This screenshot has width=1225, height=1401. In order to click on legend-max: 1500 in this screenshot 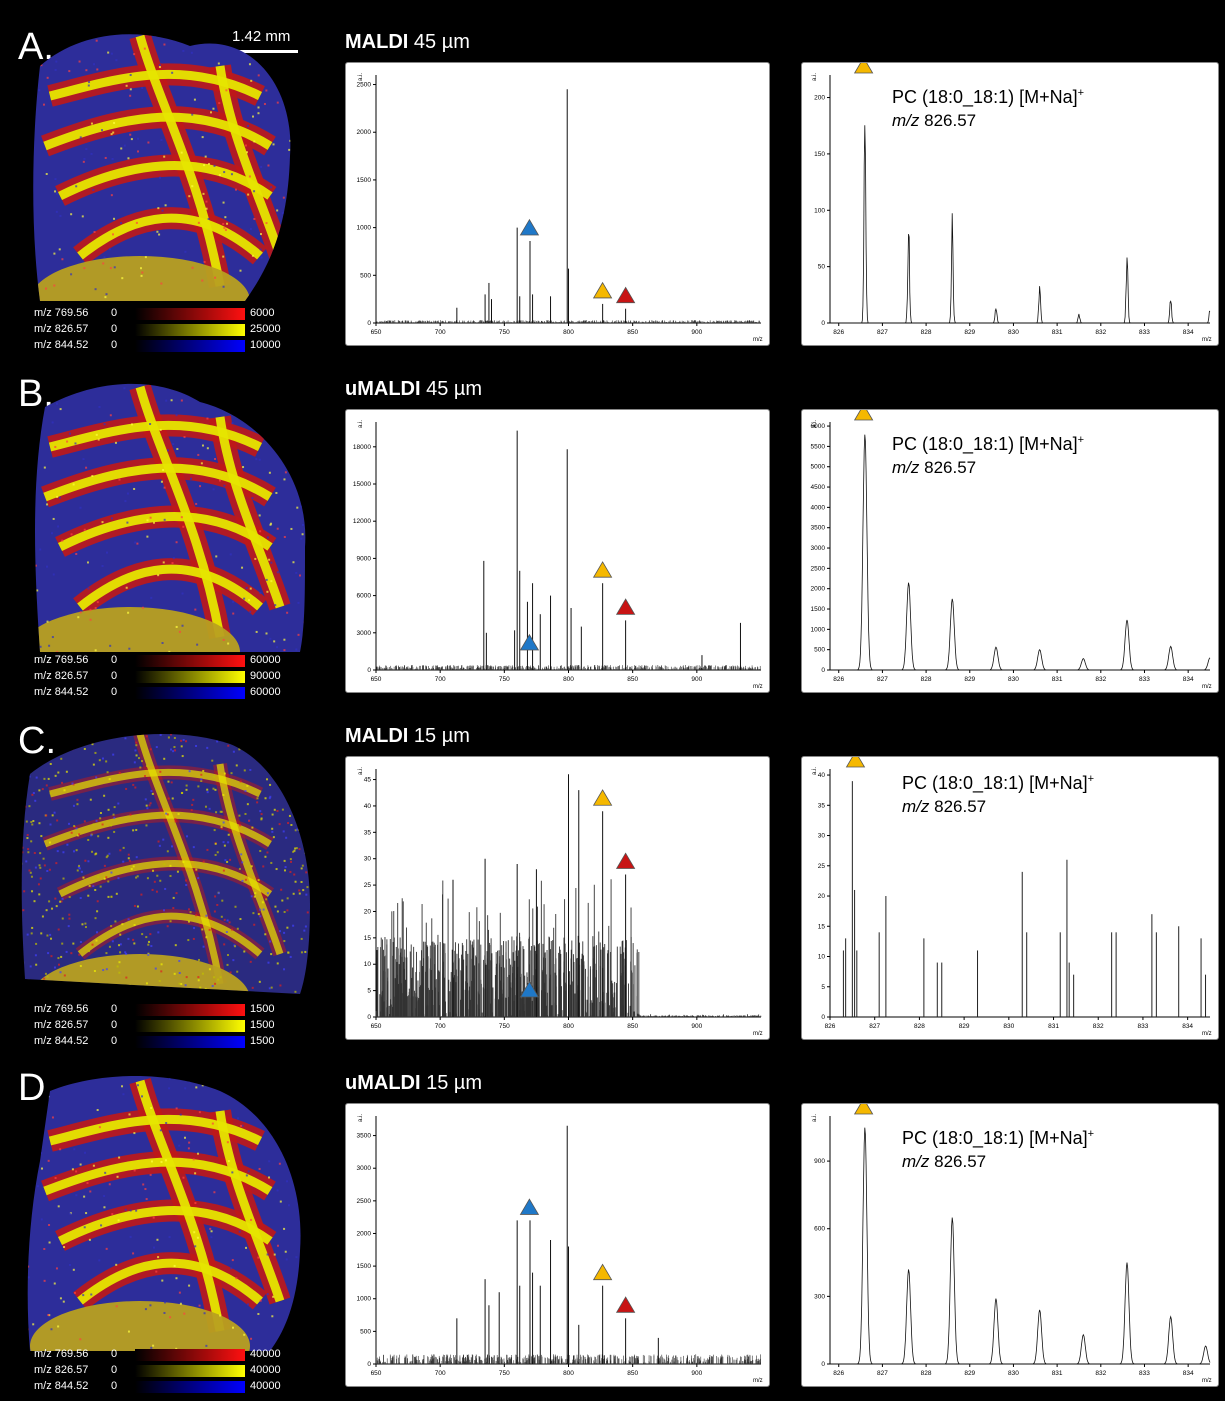, I will do `click(262, 1041)`.